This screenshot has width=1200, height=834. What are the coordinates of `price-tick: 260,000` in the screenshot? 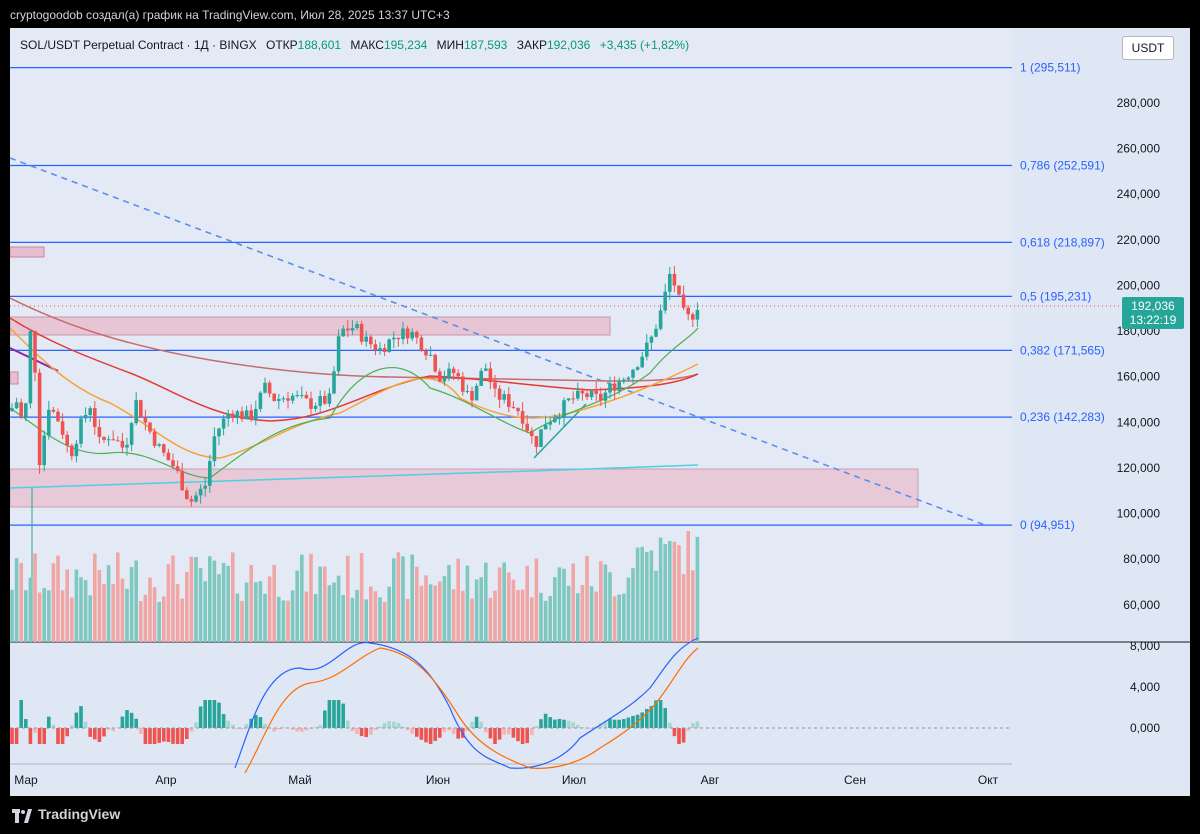 It's located at (1139, 149).